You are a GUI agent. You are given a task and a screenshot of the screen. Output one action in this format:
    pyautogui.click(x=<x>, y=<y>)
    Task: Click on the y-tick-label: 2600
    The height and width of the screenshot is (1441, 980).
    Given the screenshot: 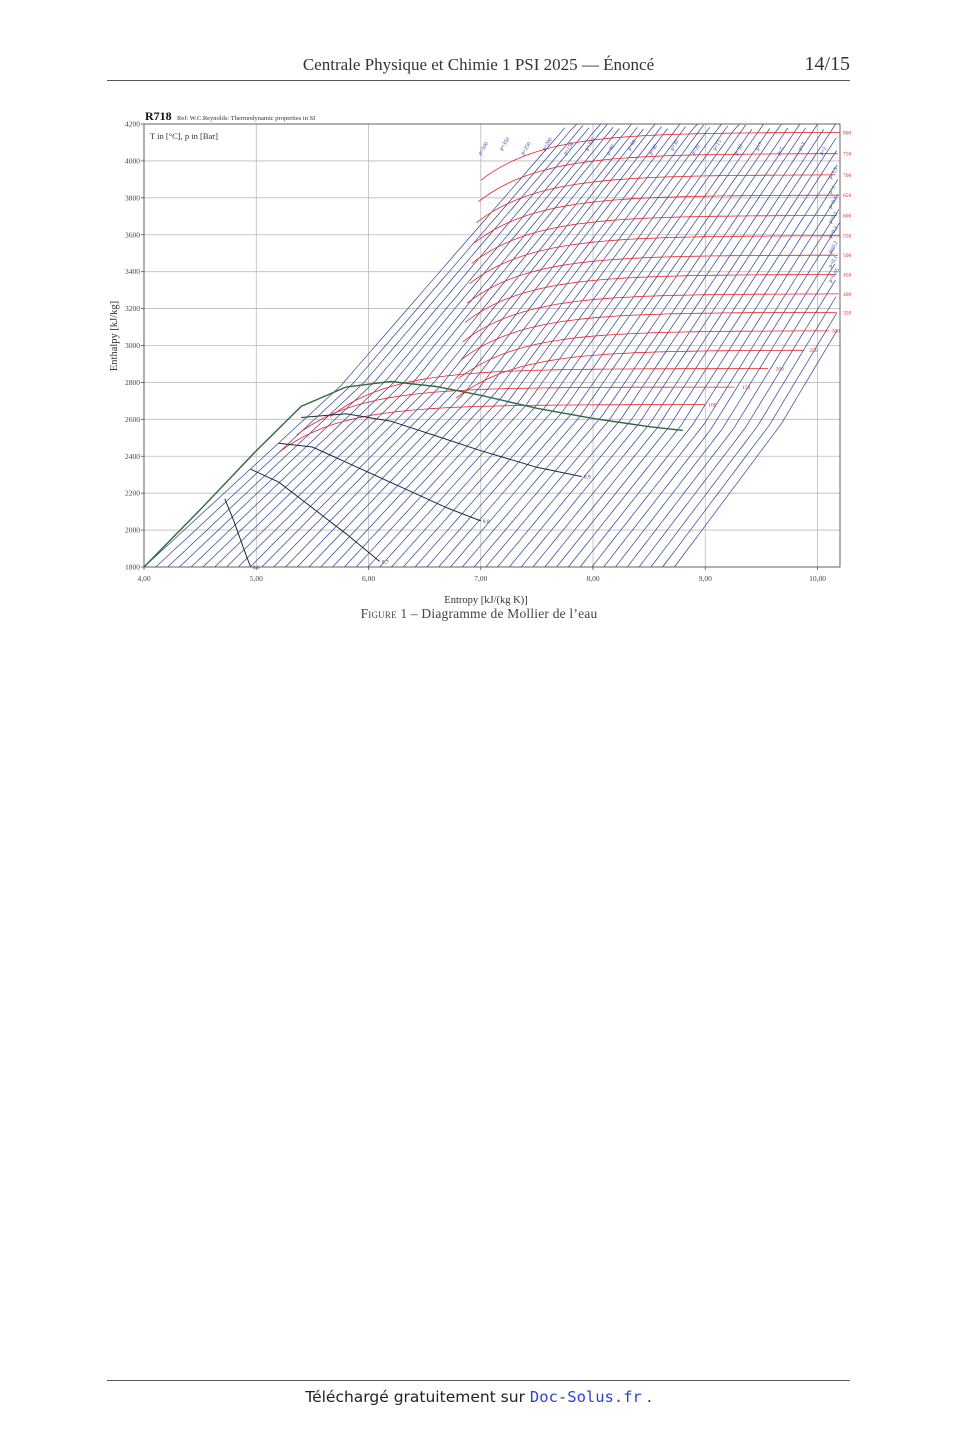 What is the action you would take?
    pyautogui.click(x=132, y=419)
    